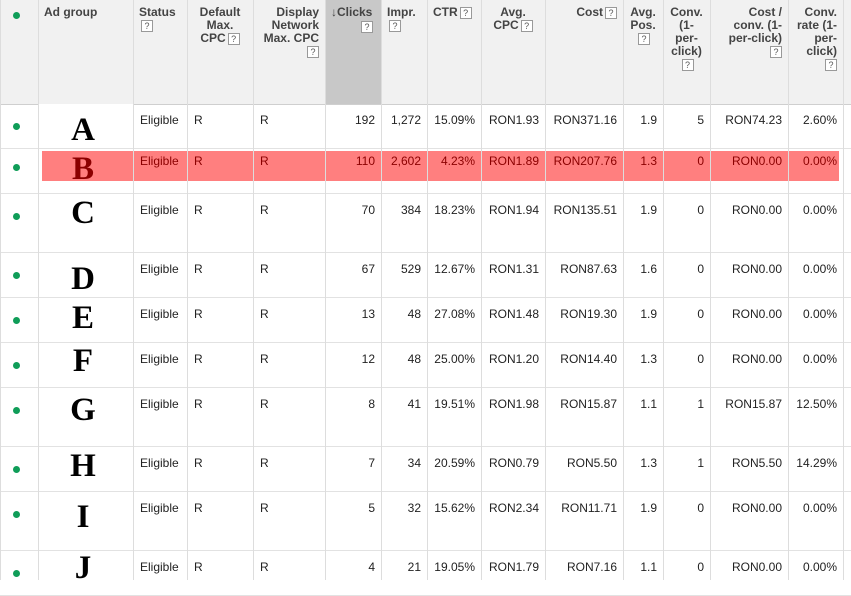 This screenshot has height=596, width=851. Describe the element at coordinates (454, 463) in the screenshot. I see `cell-ctr: 20.59%` at that location.